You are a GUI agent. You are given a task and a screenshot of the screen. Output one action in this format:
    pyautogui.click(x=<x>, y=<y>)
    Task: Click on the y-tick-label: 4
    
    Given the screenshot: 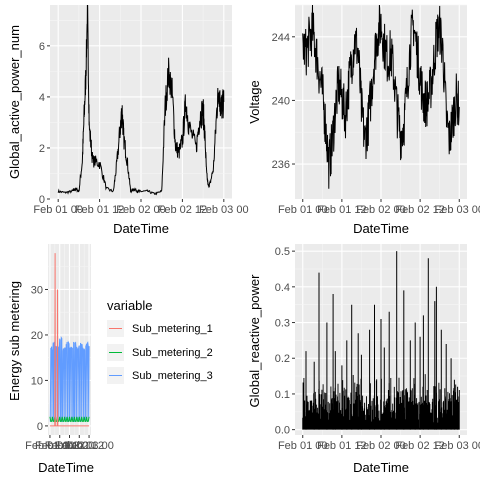 What is the action you would take?
    pyautogui.click(x=42, y=98)
    